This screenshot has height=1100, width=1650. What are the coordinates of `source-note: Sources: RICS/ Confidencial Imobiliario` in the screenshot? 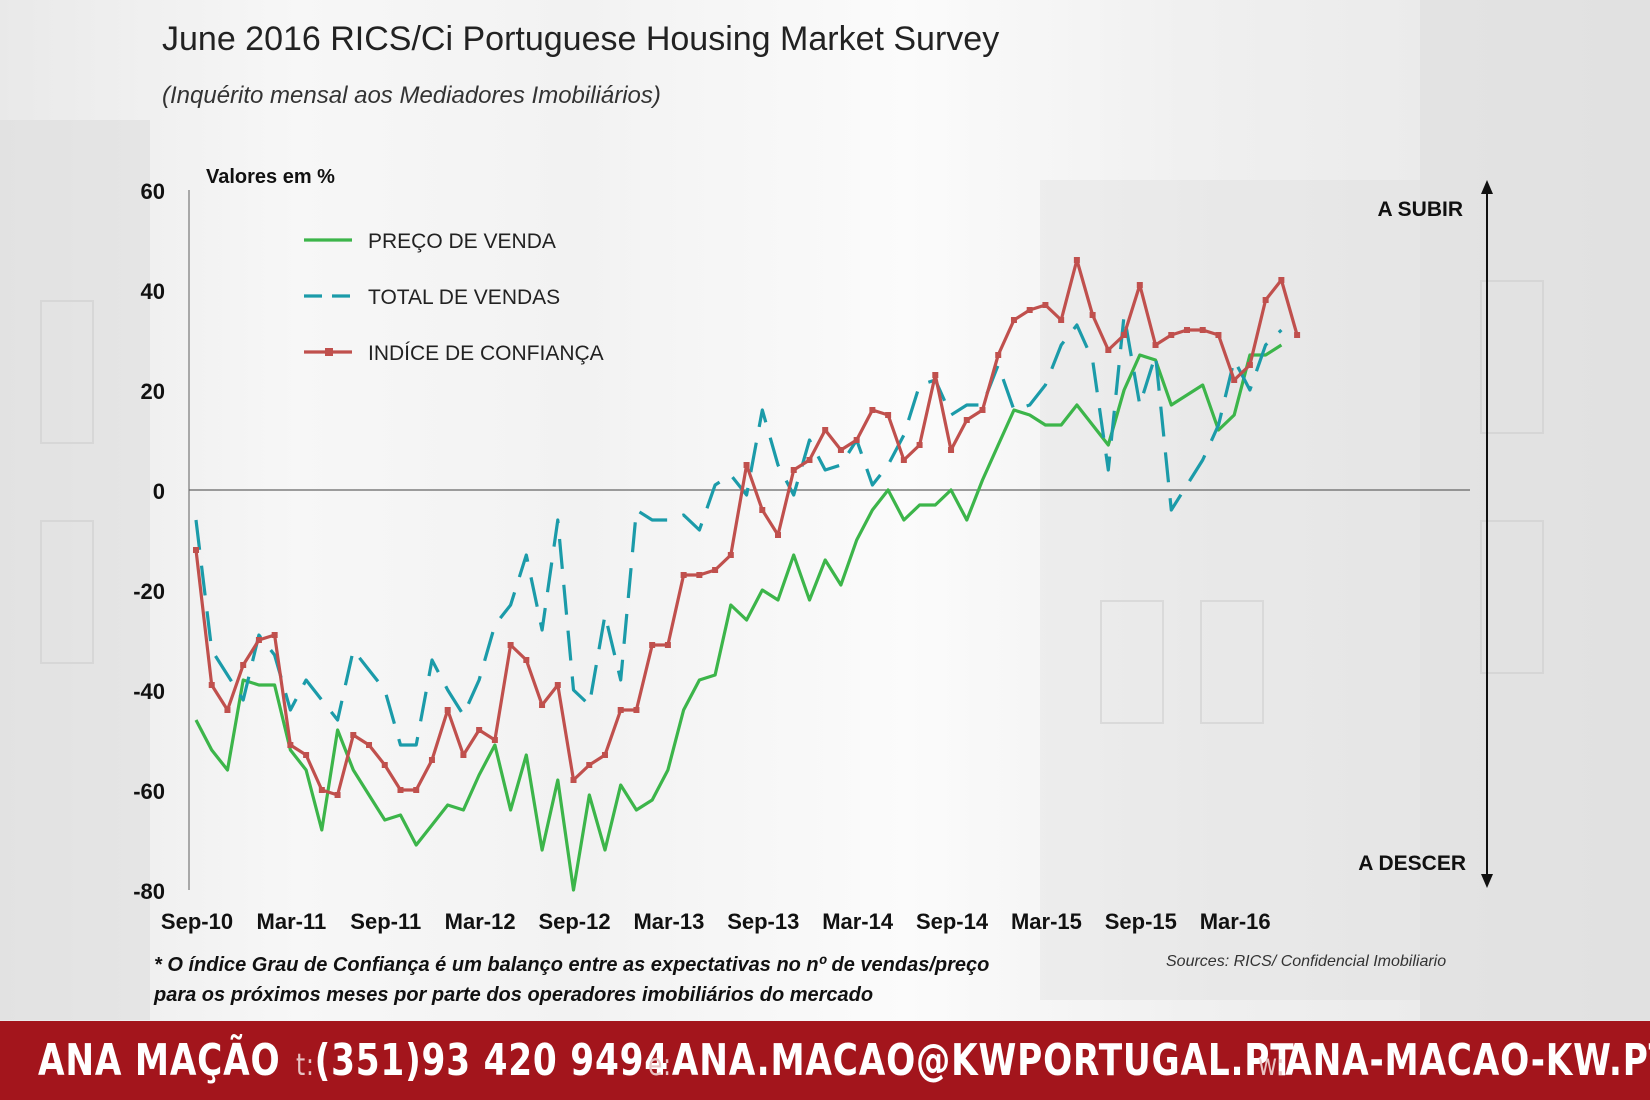 It's located at (1306, 961).